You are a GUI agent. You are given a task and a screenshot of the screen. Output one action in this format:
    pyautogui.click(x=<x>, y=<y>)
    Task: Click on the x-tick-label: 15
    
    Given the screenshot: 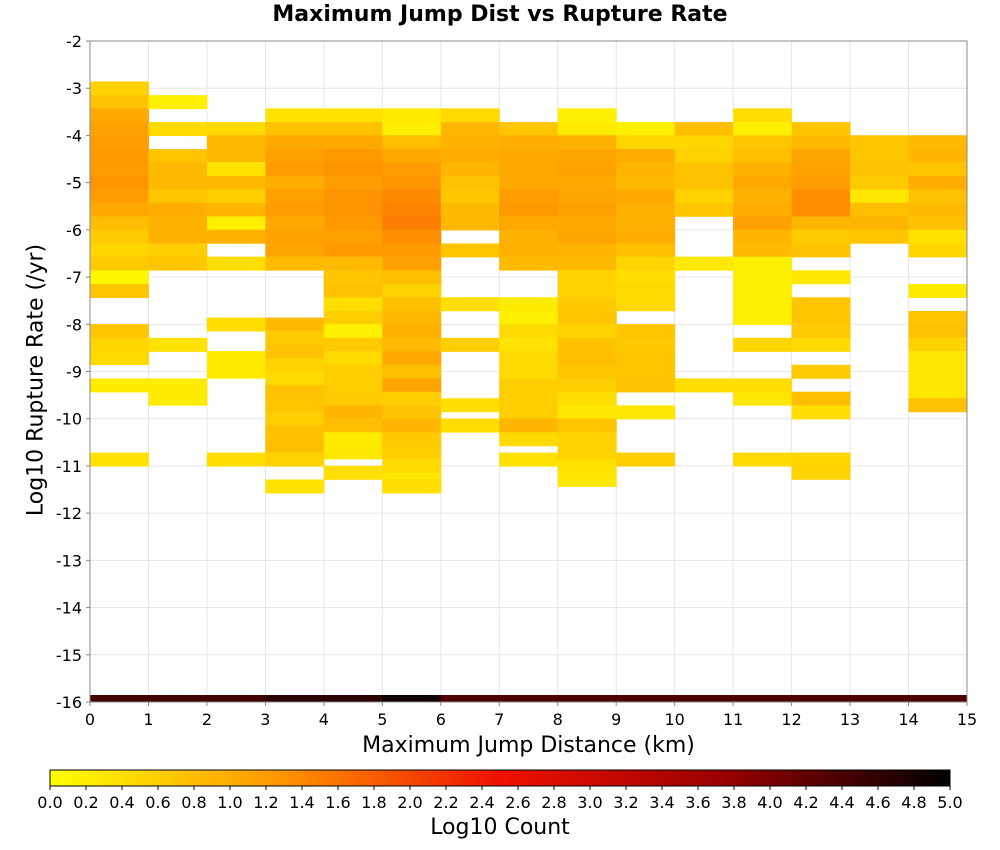 What is the action you would take?
    pyautogui.click(x=967, y=719)
    